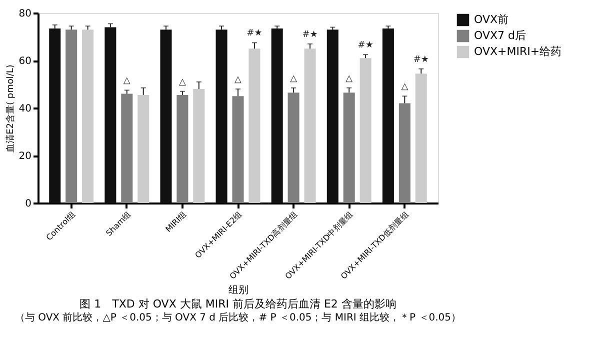 This screenshot has width=600, height=345. What do you see at coordinates (10, 108) in the screenshot?
I see `y-axis-title: 血清E2含量( pmol/L)` at bounding box center [10, 108].